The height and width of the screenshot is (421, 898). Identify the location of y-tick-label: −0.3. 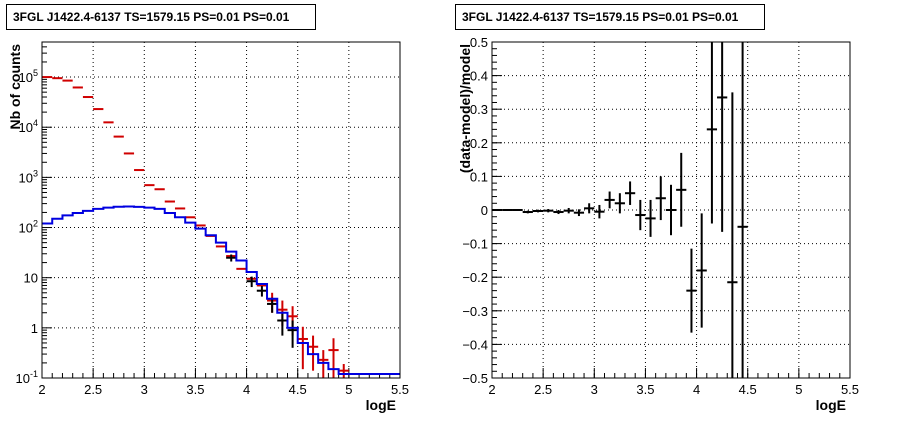
(475, 311).